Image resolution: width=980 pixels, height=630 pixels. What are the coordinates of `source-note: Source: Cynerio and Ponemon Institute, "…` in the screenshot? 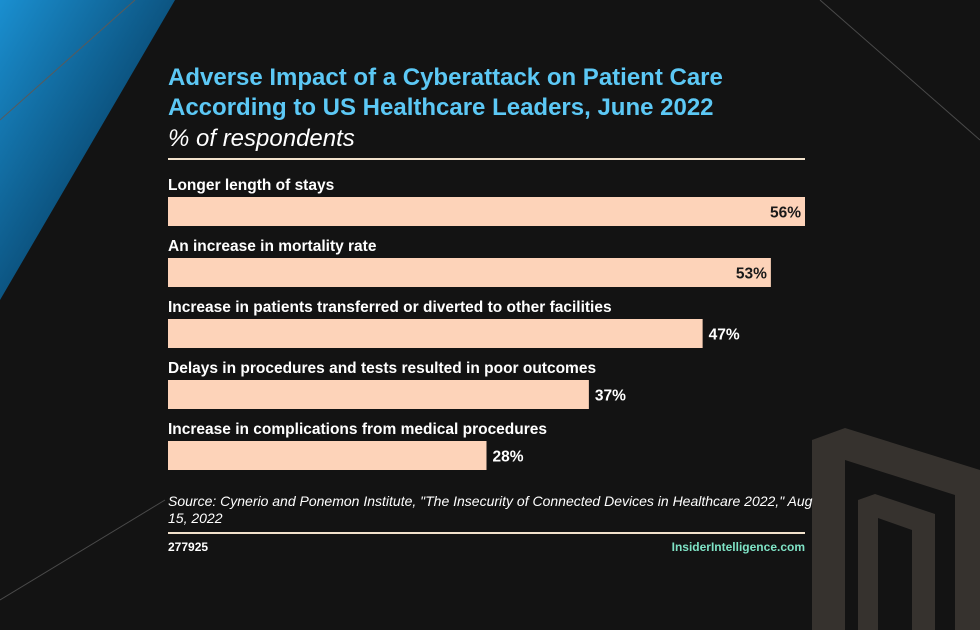 It's located at (490, 509).